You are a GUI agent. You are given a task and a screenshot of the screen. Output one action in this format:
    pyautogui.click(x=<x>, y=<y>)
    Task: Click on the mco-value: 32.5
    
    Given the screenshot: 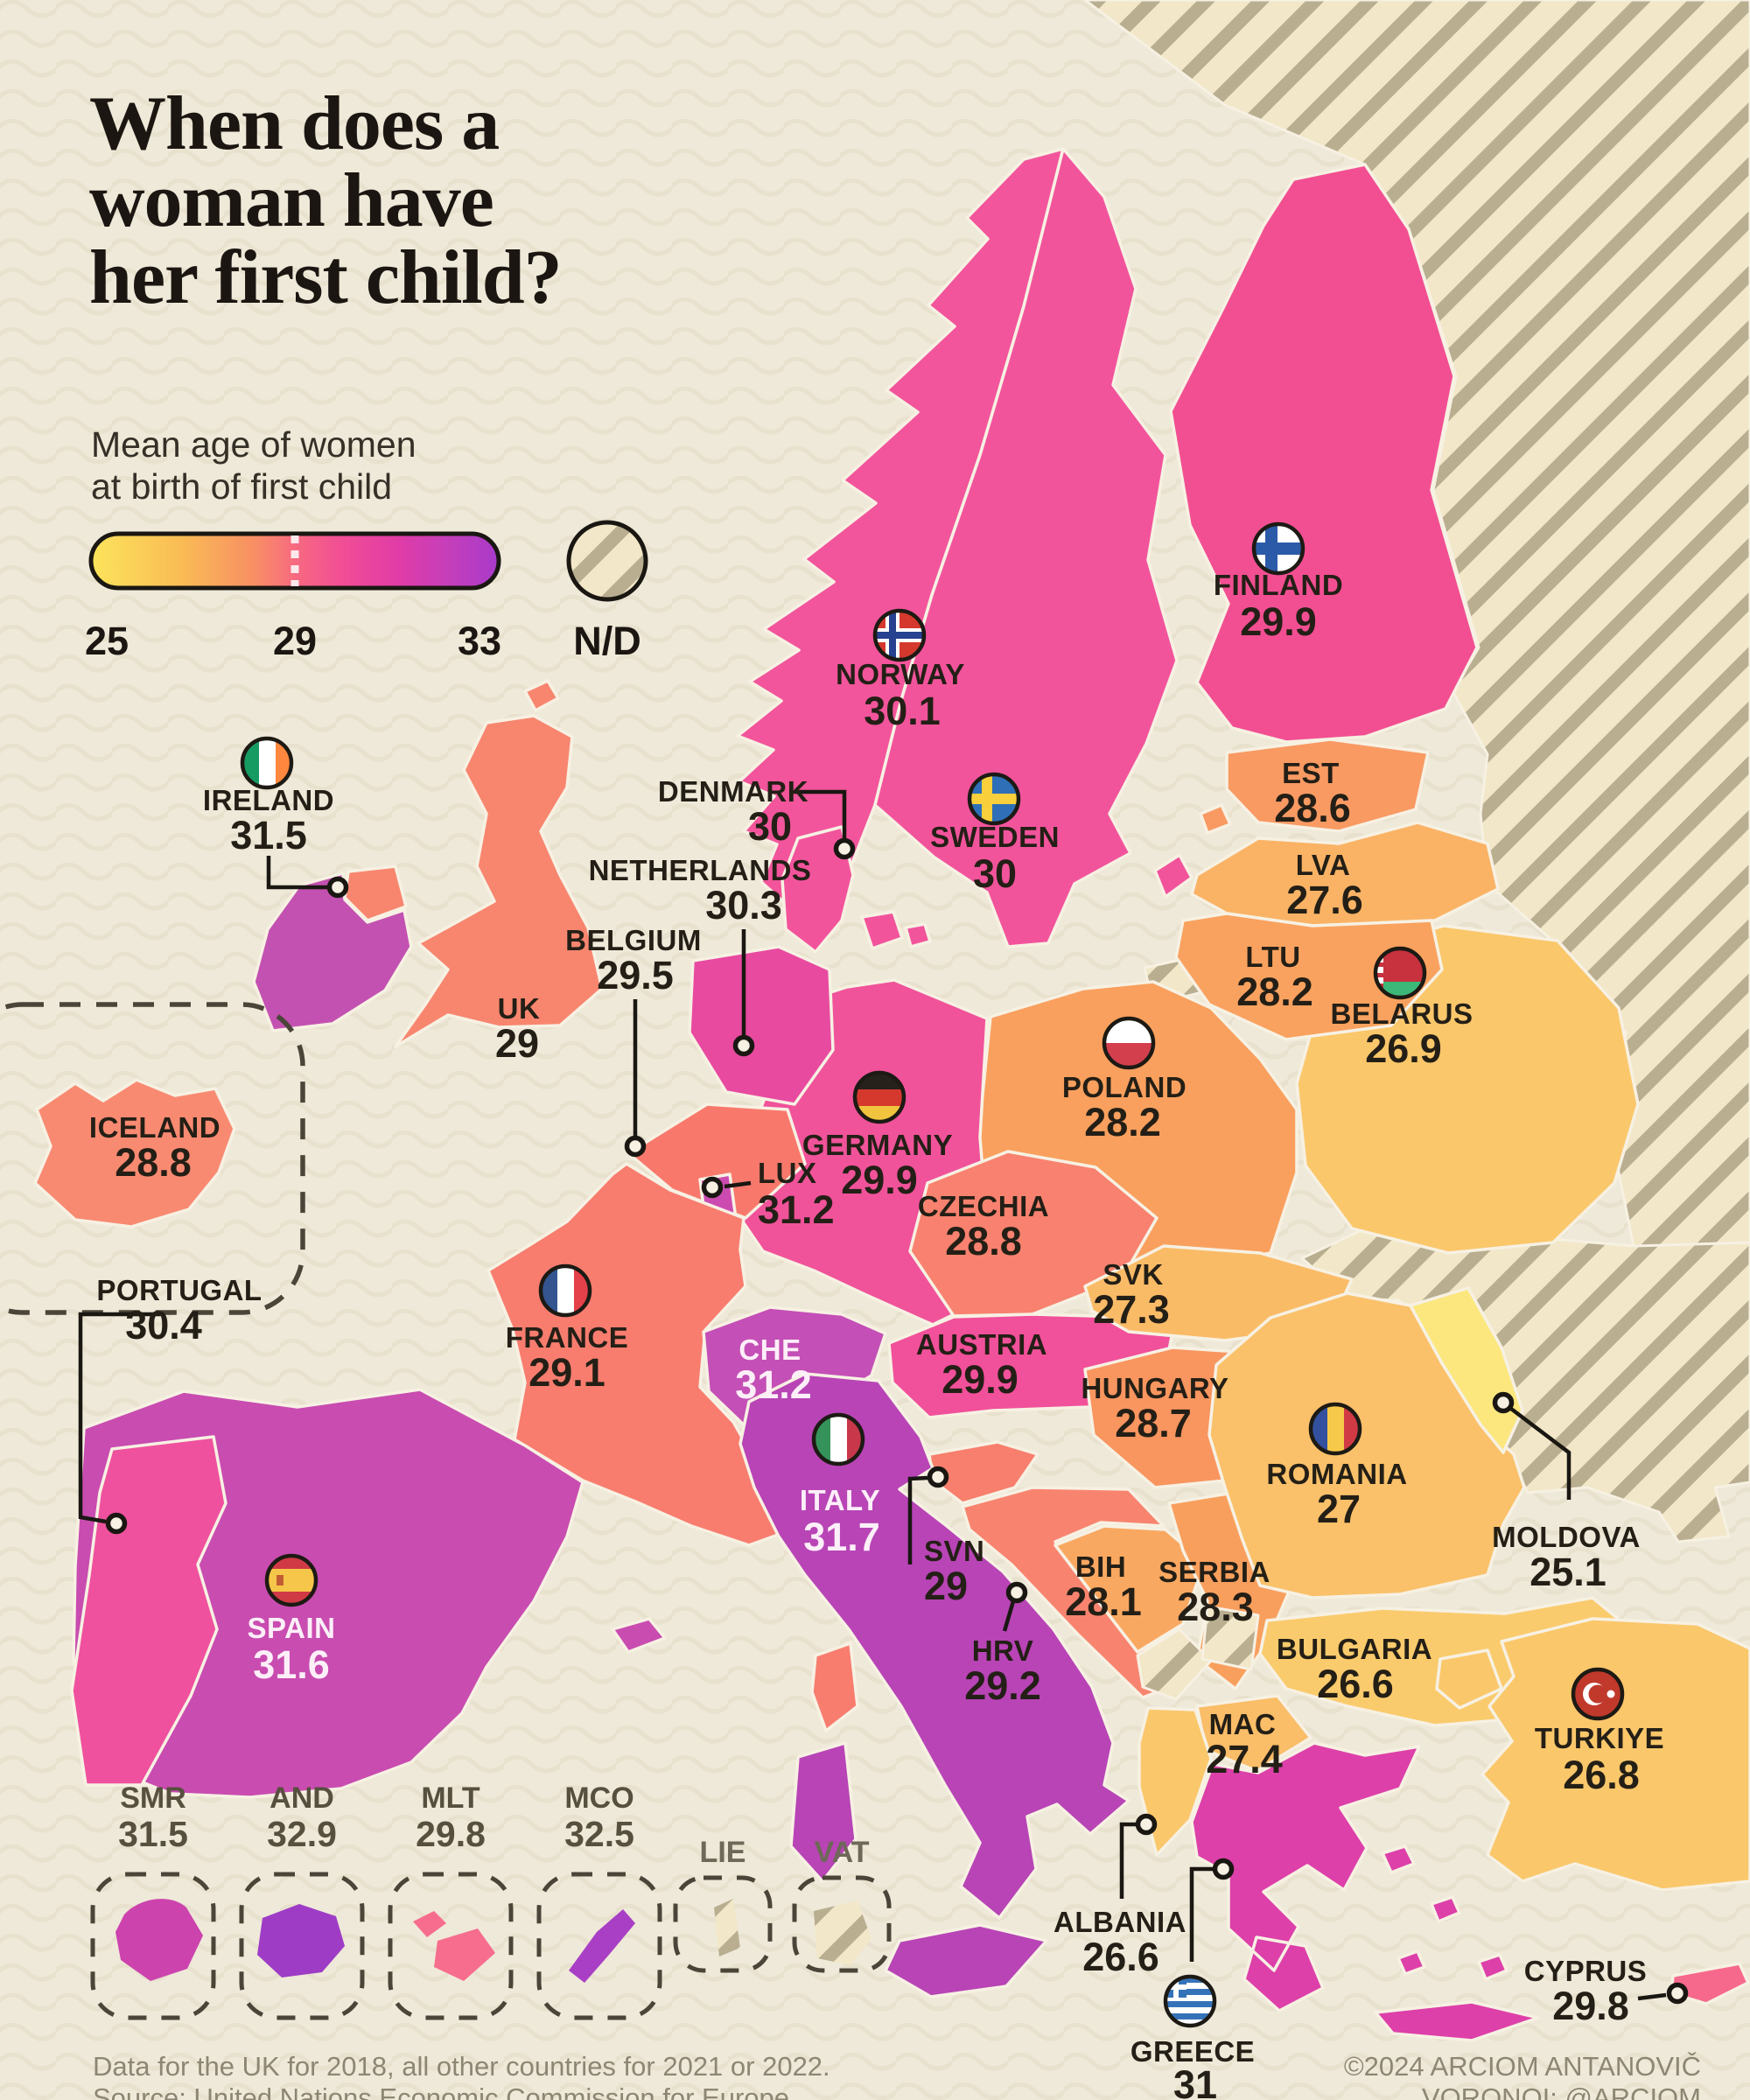 What is the action you would take?
    pyautogui.click(x=599, y=1834)
    